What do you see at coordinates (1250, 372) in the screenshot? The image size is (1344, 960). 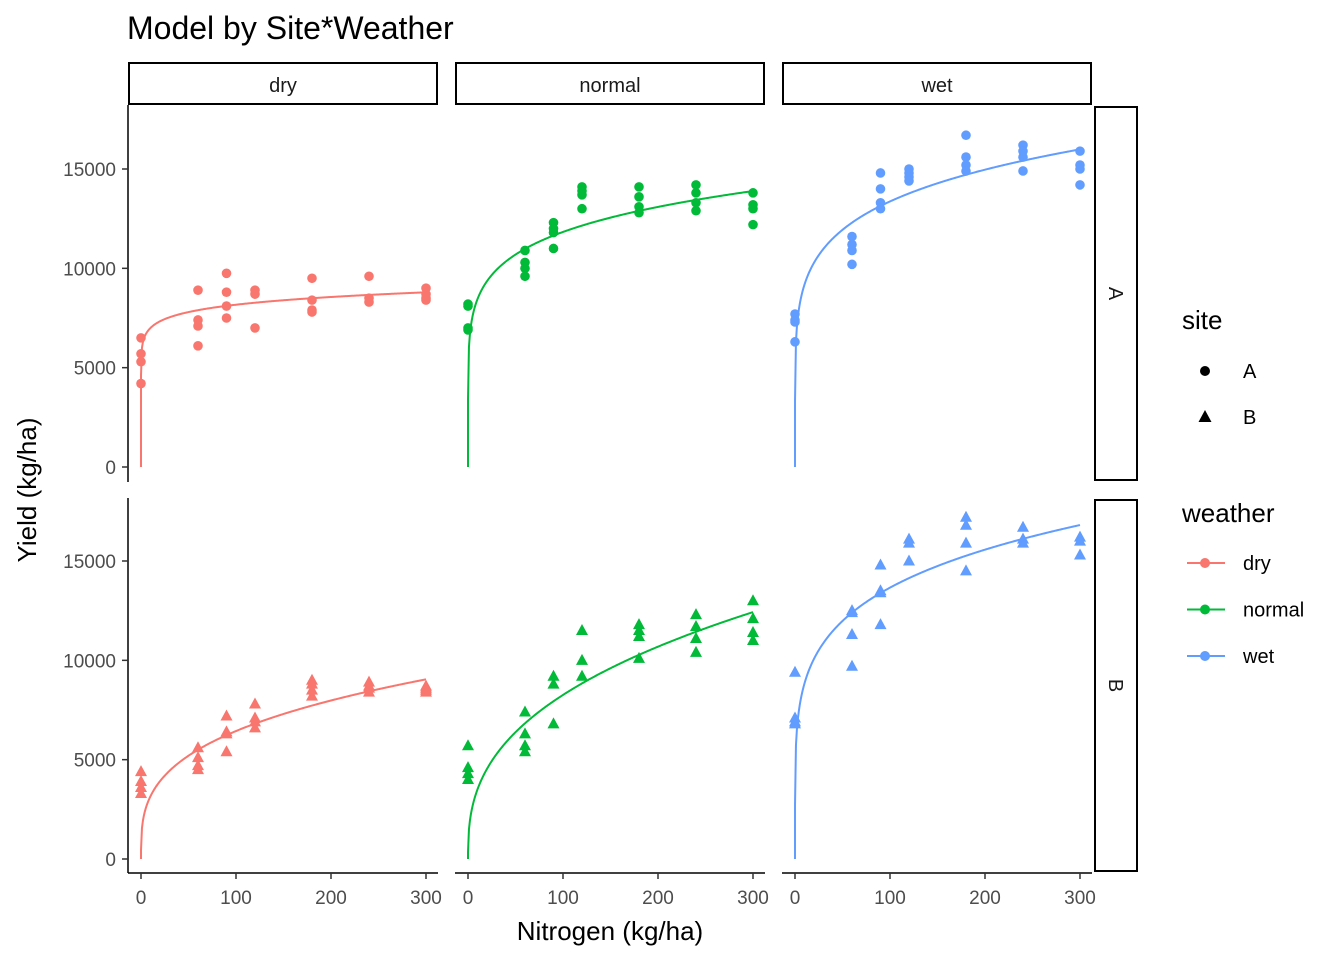 I see `legend-site-a: A` at bounding box center [1250, 372].